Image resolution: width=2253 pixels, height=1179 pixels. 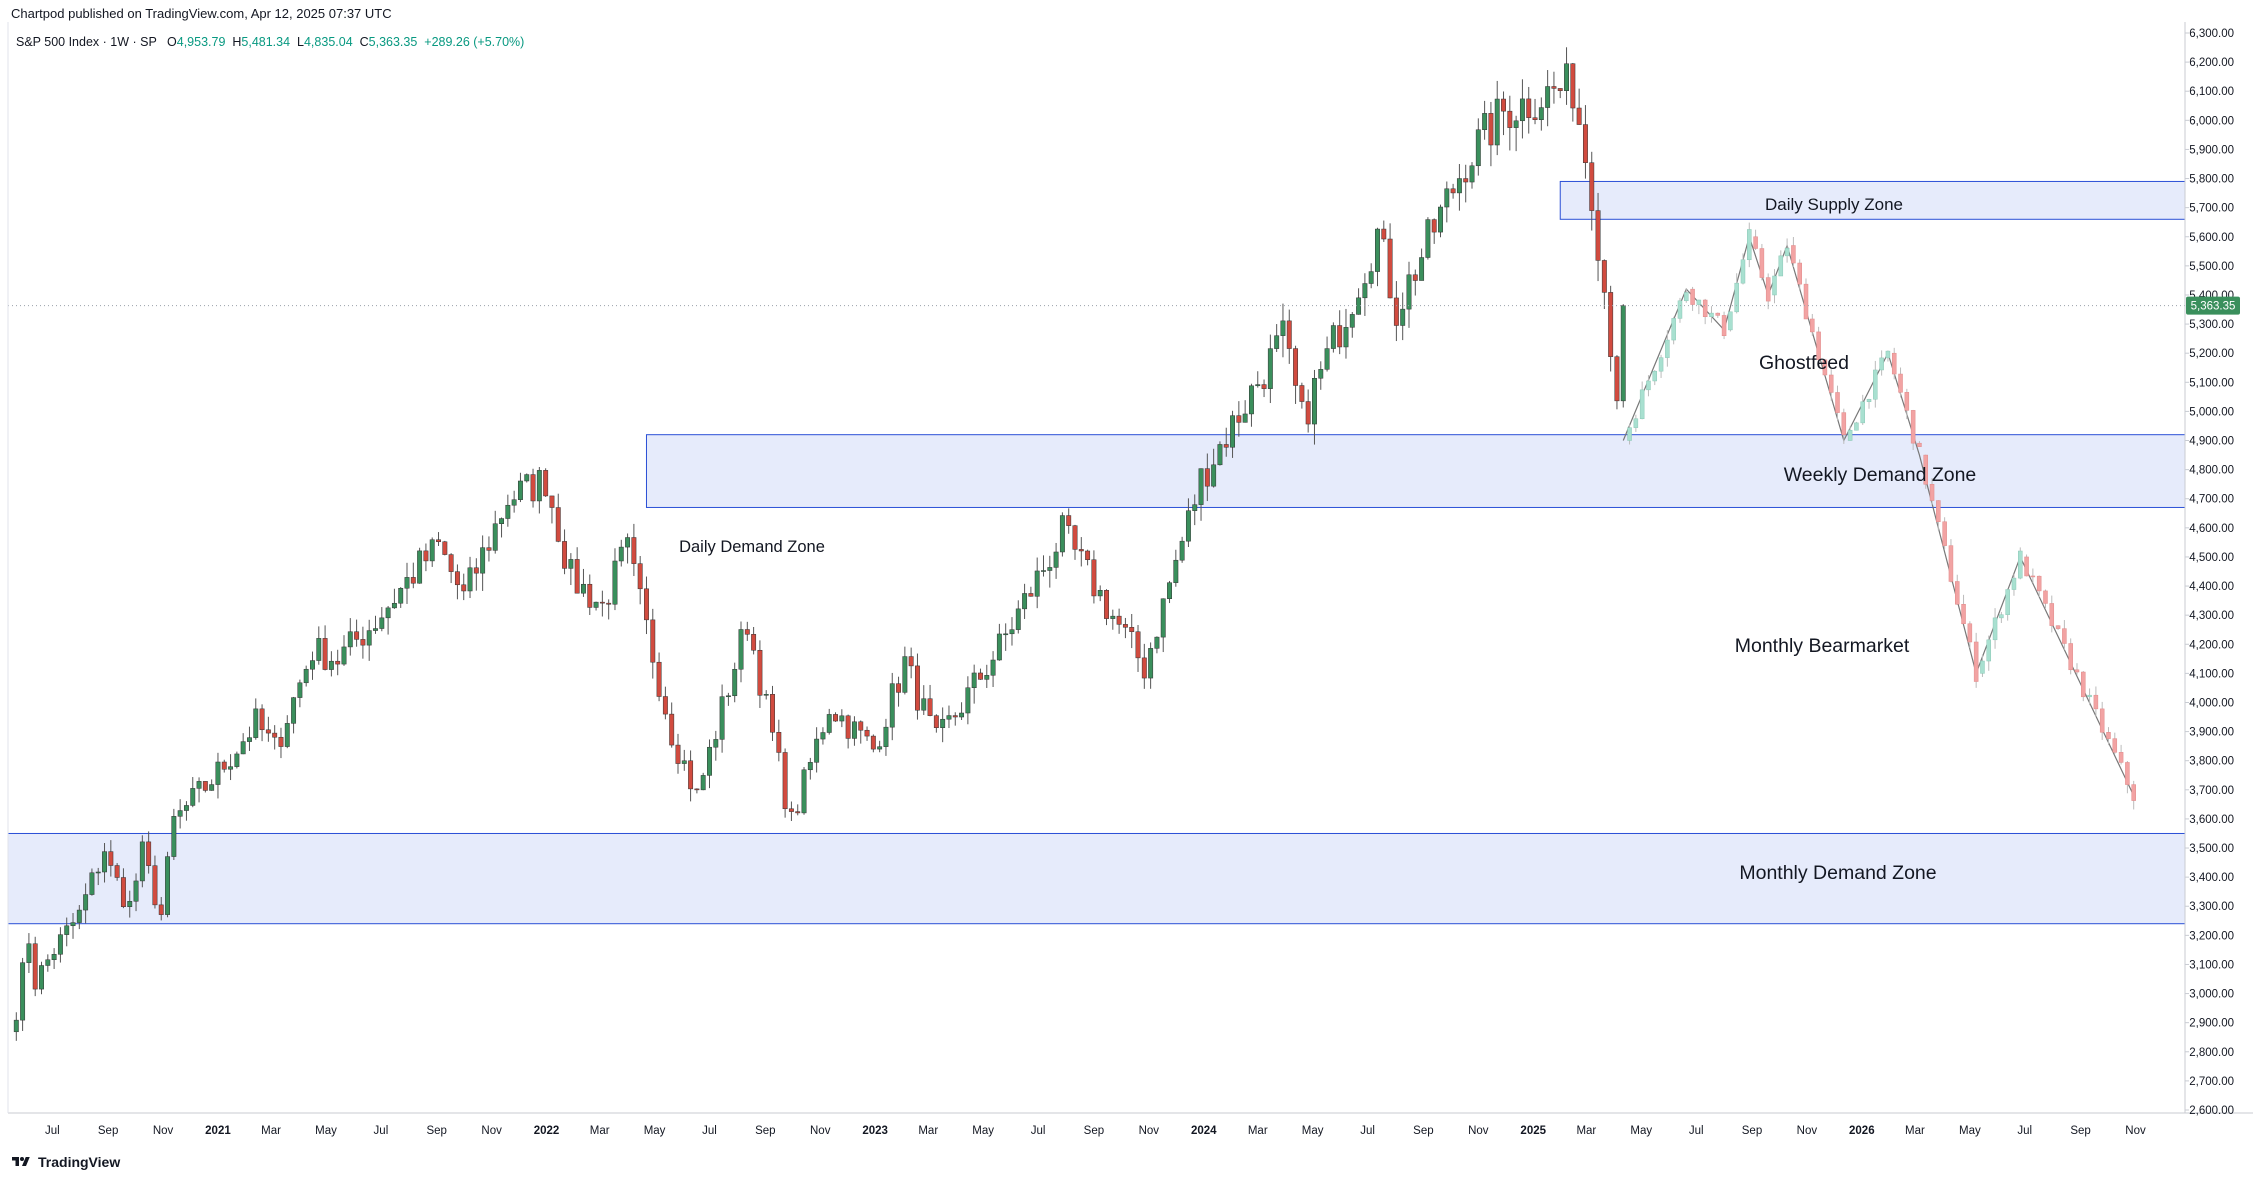 What do you see at coordinates (1822, 646) in the screenshot?
I see `annotation-label: Monthly Bearmarket` at bounding box center [1822, 646].